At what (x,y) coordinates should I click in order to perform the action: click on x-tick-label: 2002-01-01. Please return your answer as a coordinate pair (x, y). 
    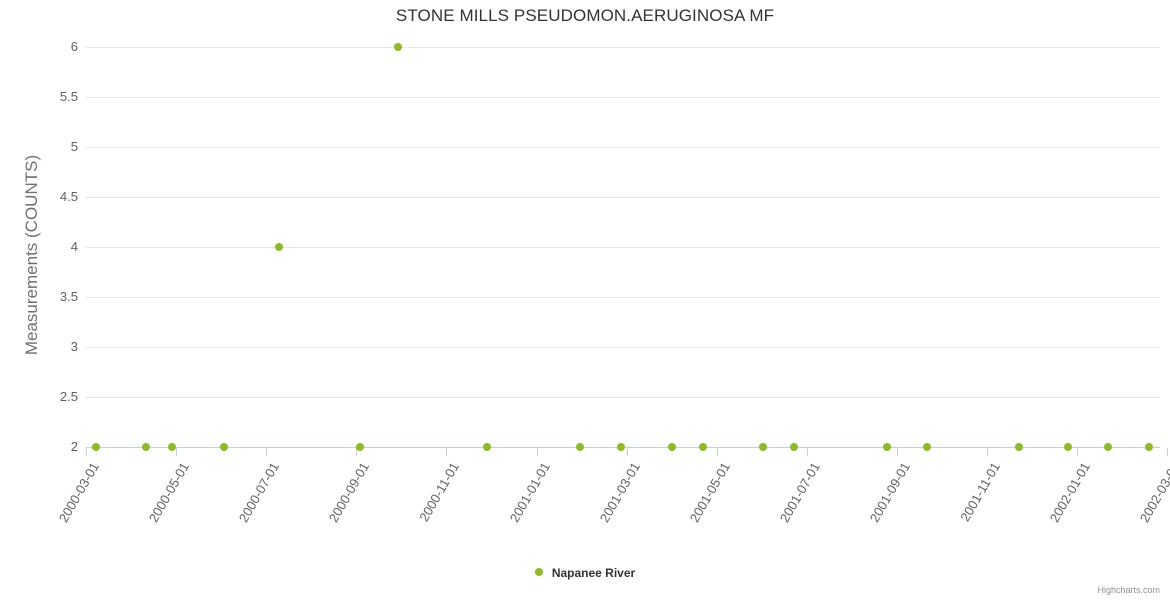
    Looking at the image, I should click on (1061, 507).